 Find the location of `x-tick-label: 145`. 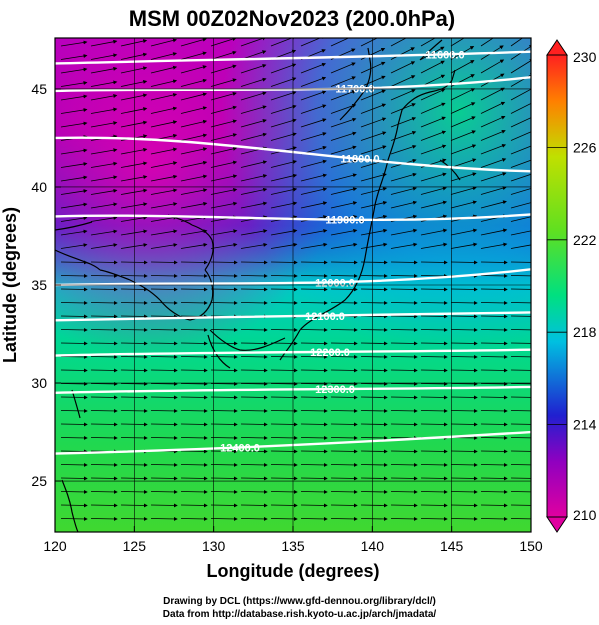

x-tick-label: 145 is located at coordinates (452, 546).